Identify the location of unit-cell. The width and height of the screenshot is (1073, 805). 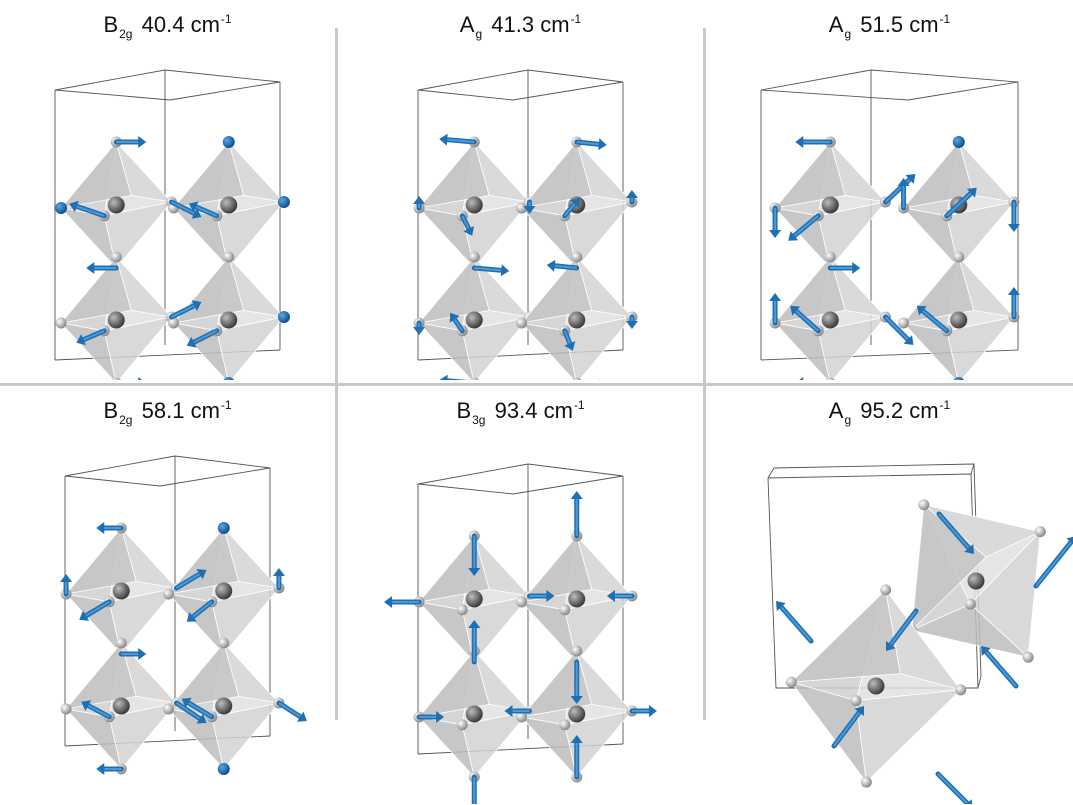
(520, 609).